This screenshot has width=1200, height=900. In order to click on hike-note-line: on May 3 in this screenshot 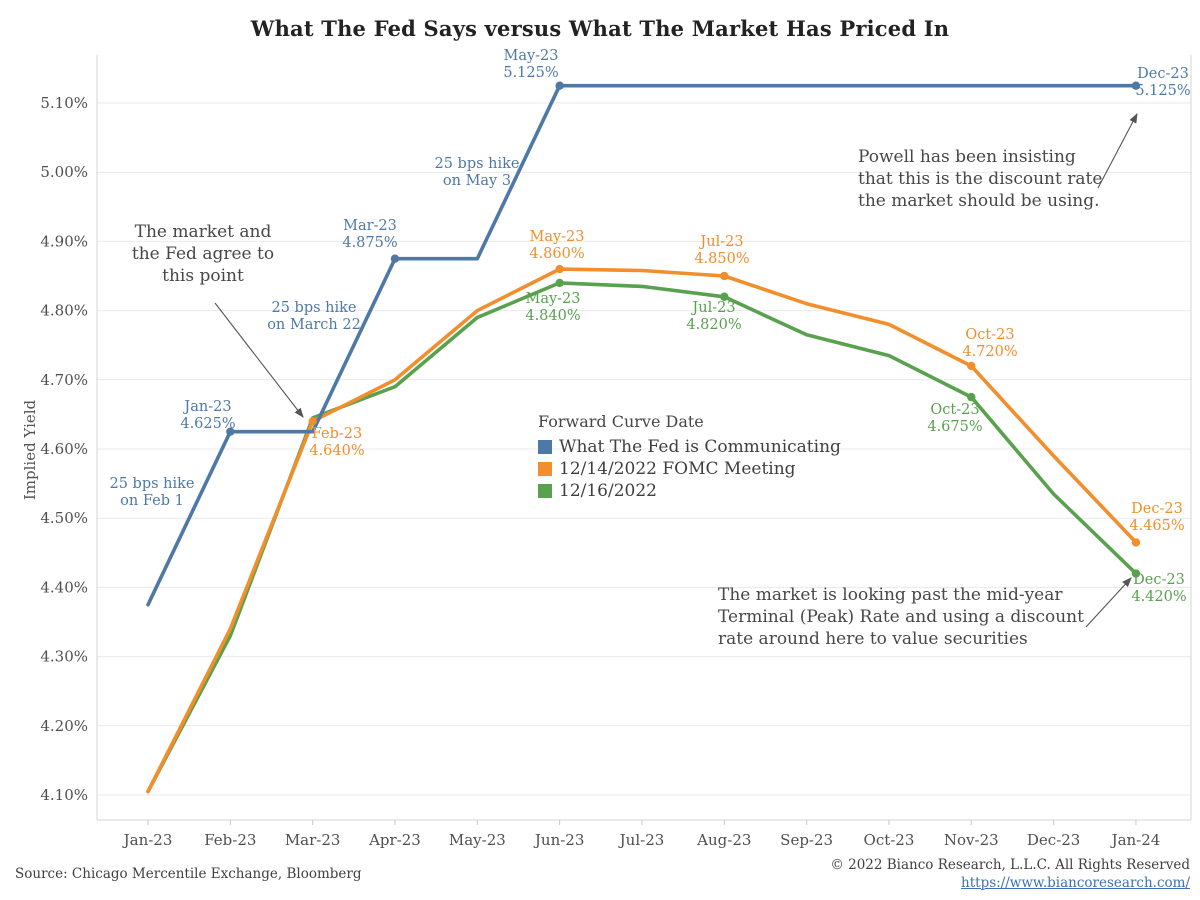, I will do `click(477, 181)`.